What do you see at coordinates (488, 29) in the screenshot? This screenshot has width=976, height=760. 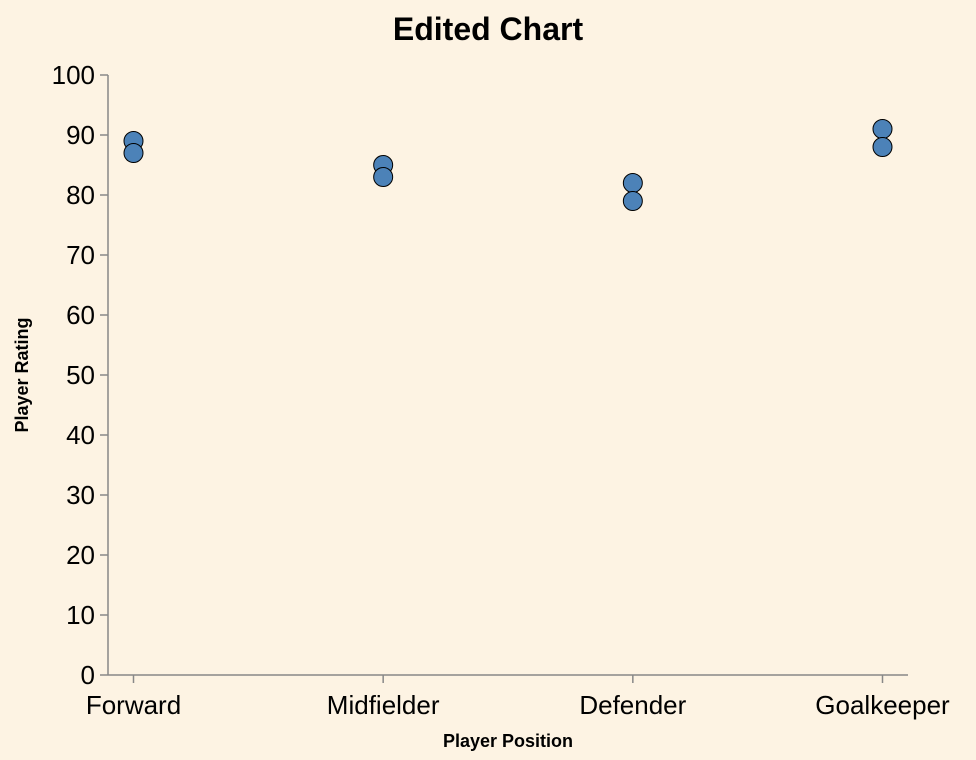 I see `chart-title: Edited Chart` at bounding box center [488, 29].